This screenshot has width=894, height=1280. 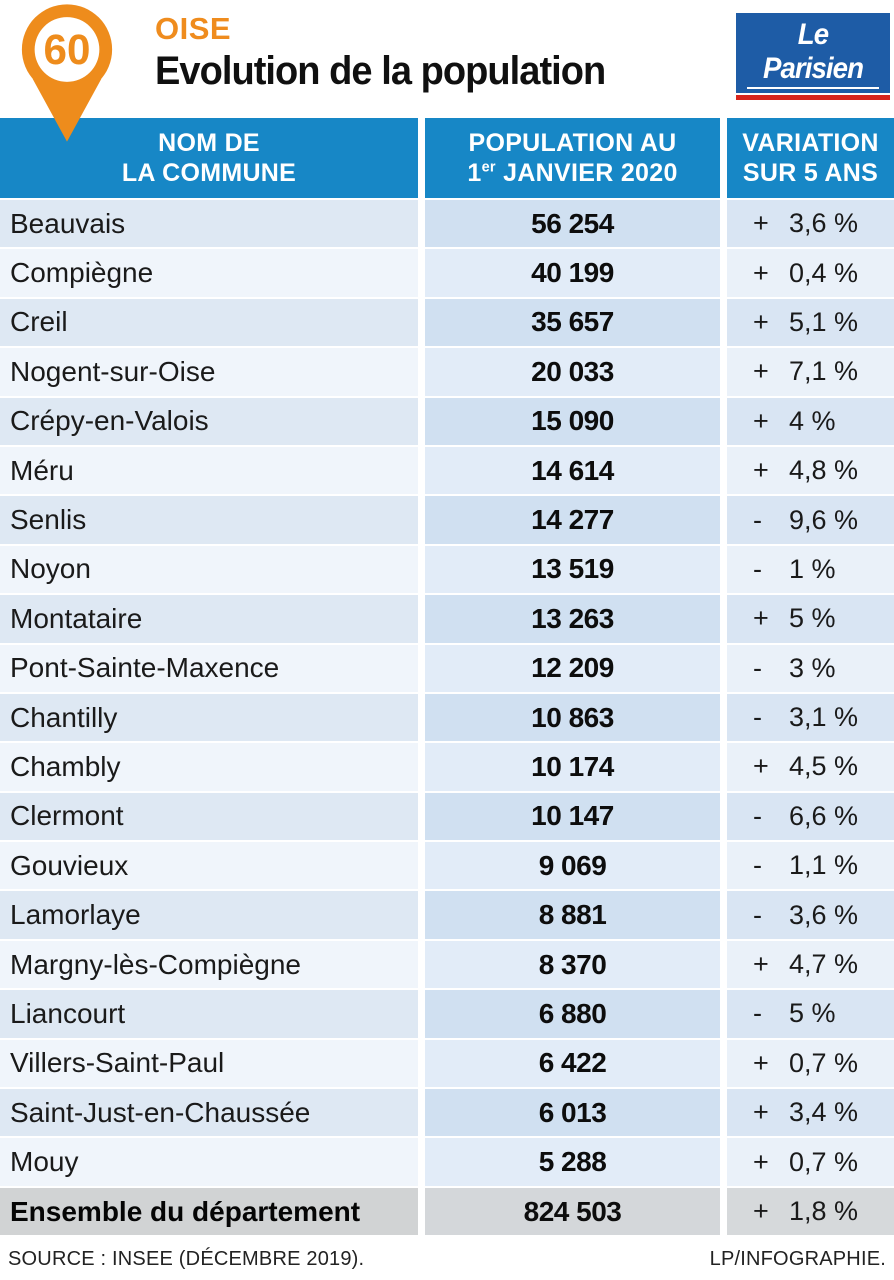 I want to click on column-header-population: POPULATION AU 1er JANVIER 2020, so click(x=572, y=158).